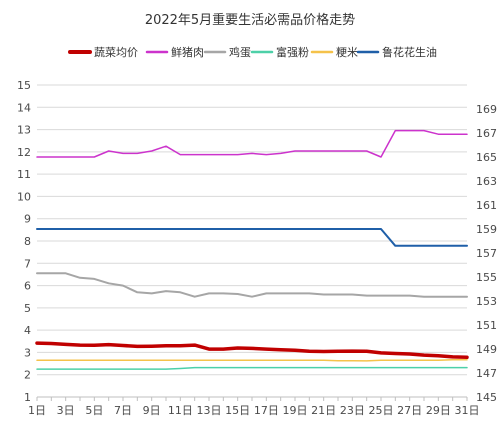 This screenshot has height=424, width=500. I want to click on y-right-tick-label: 169, so click(486, 109).